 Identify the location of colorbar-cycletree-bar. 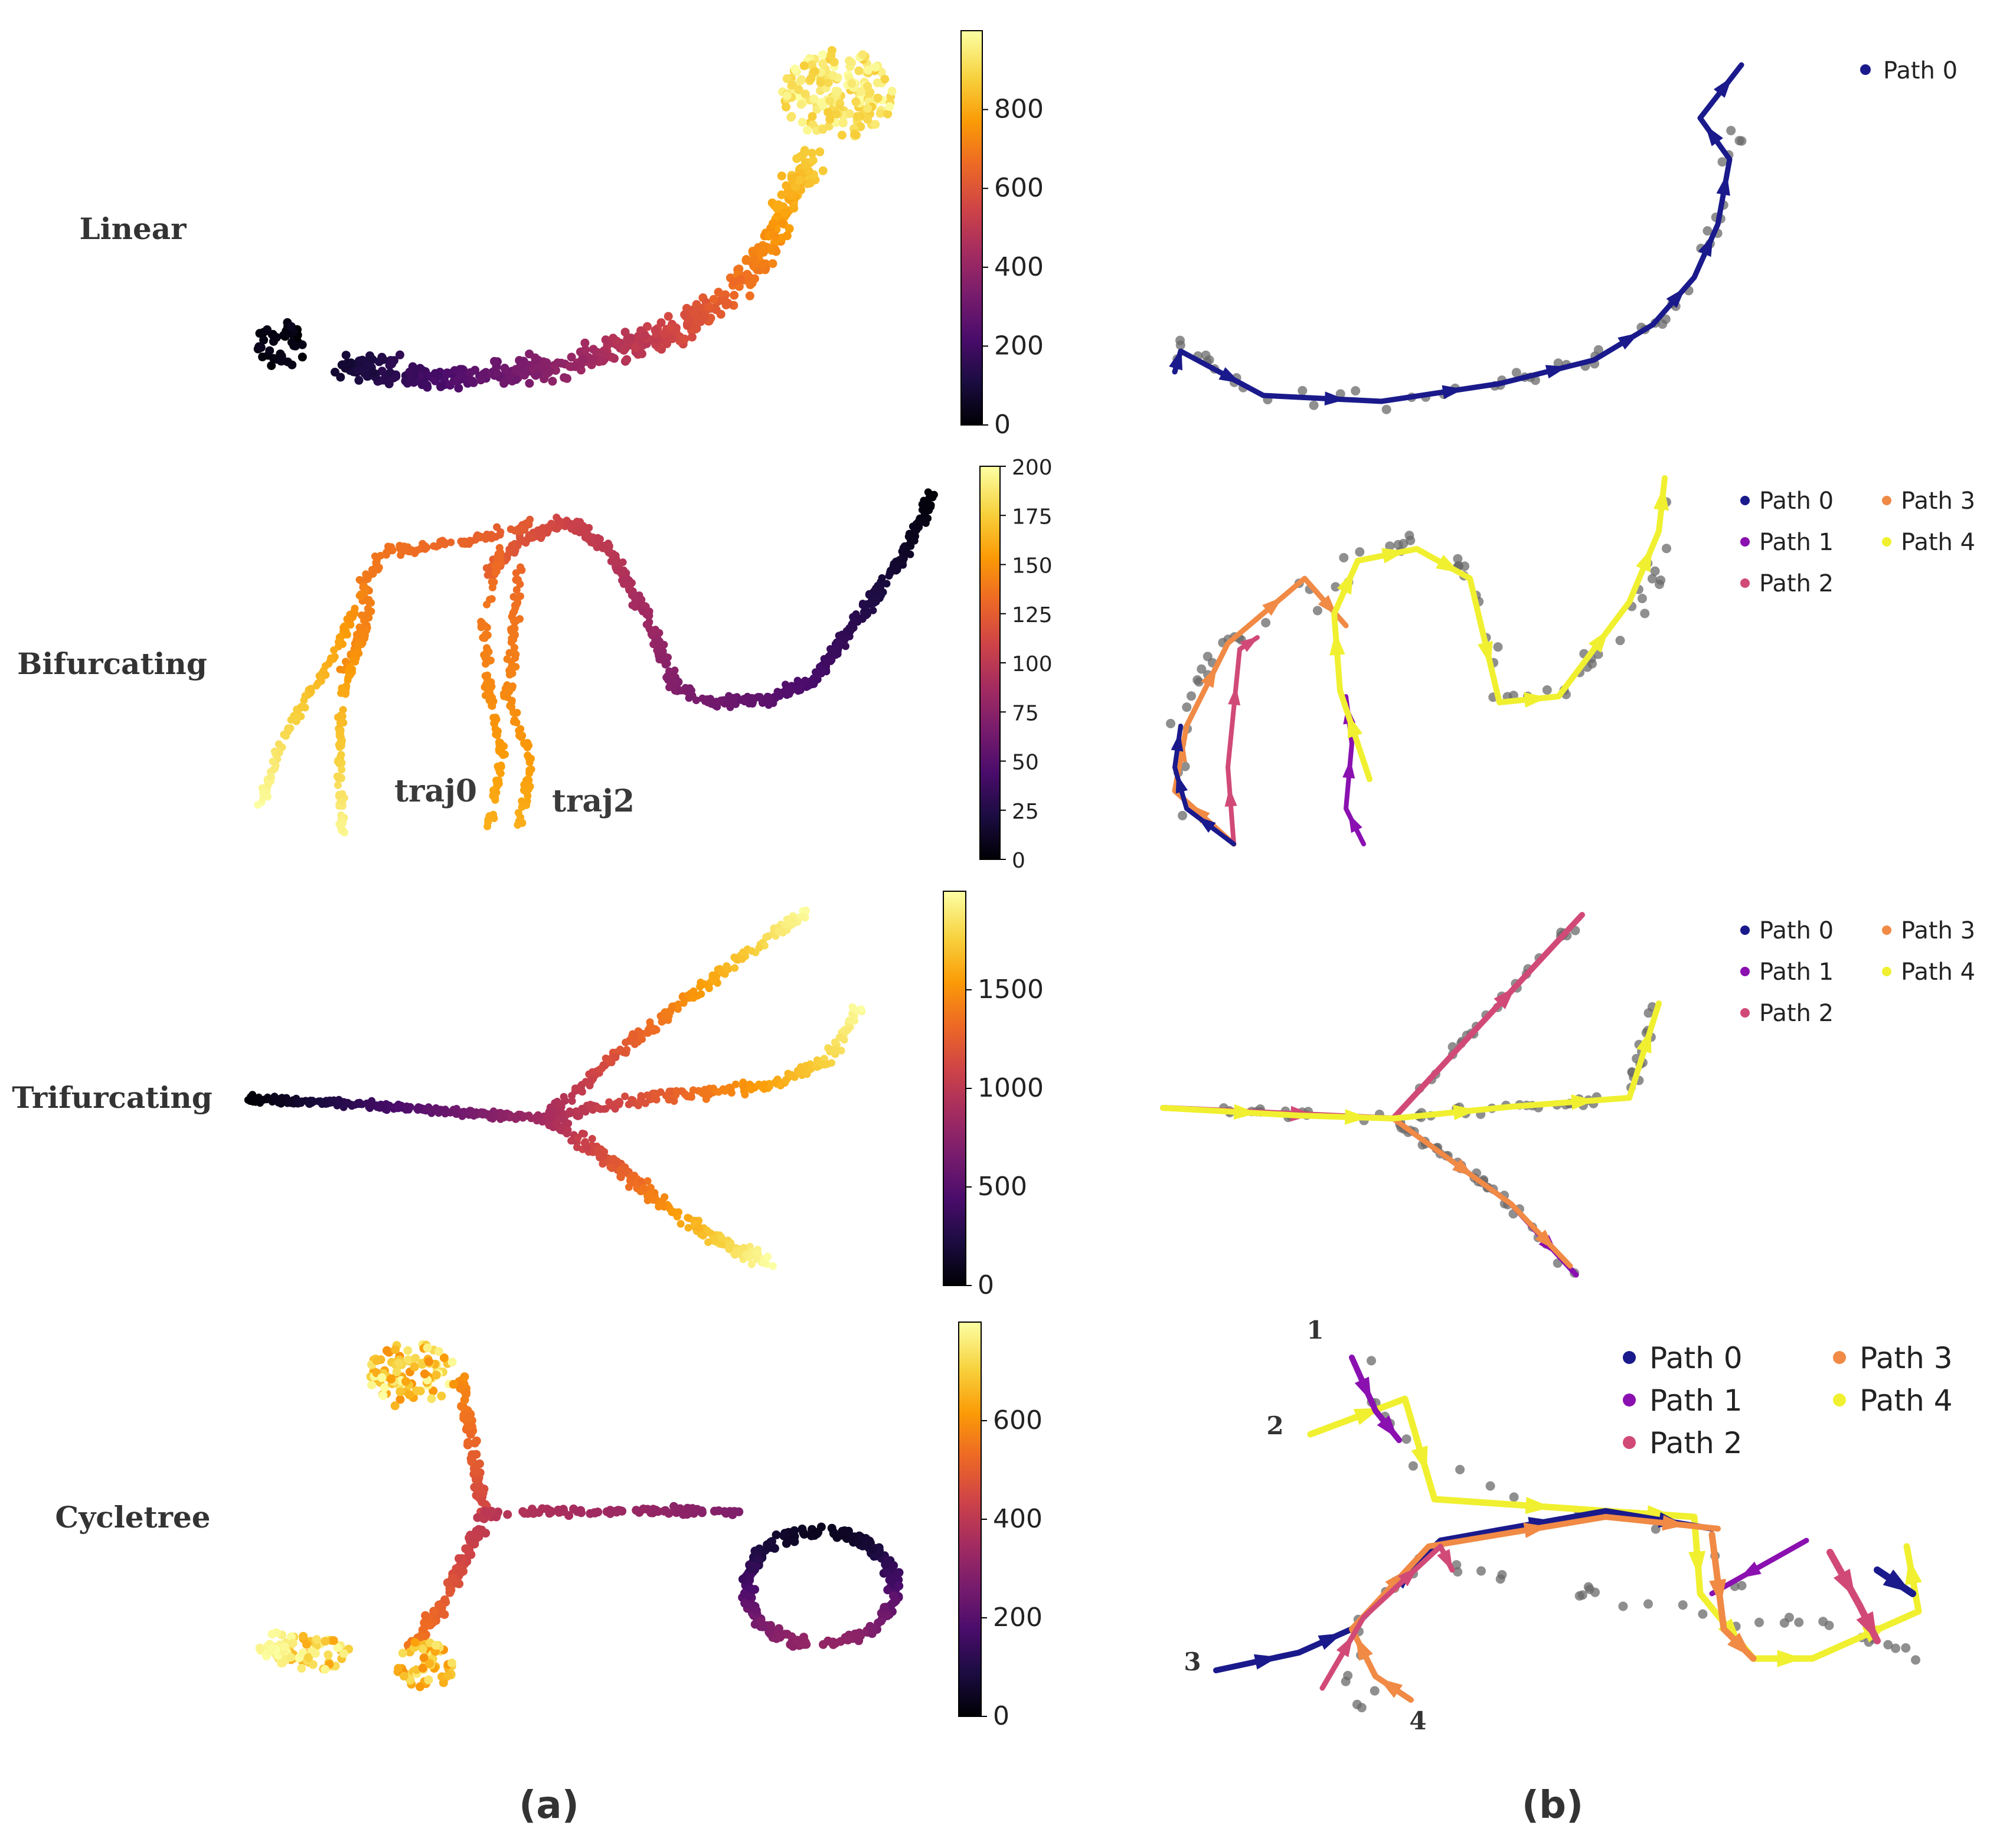
(970, 1520).